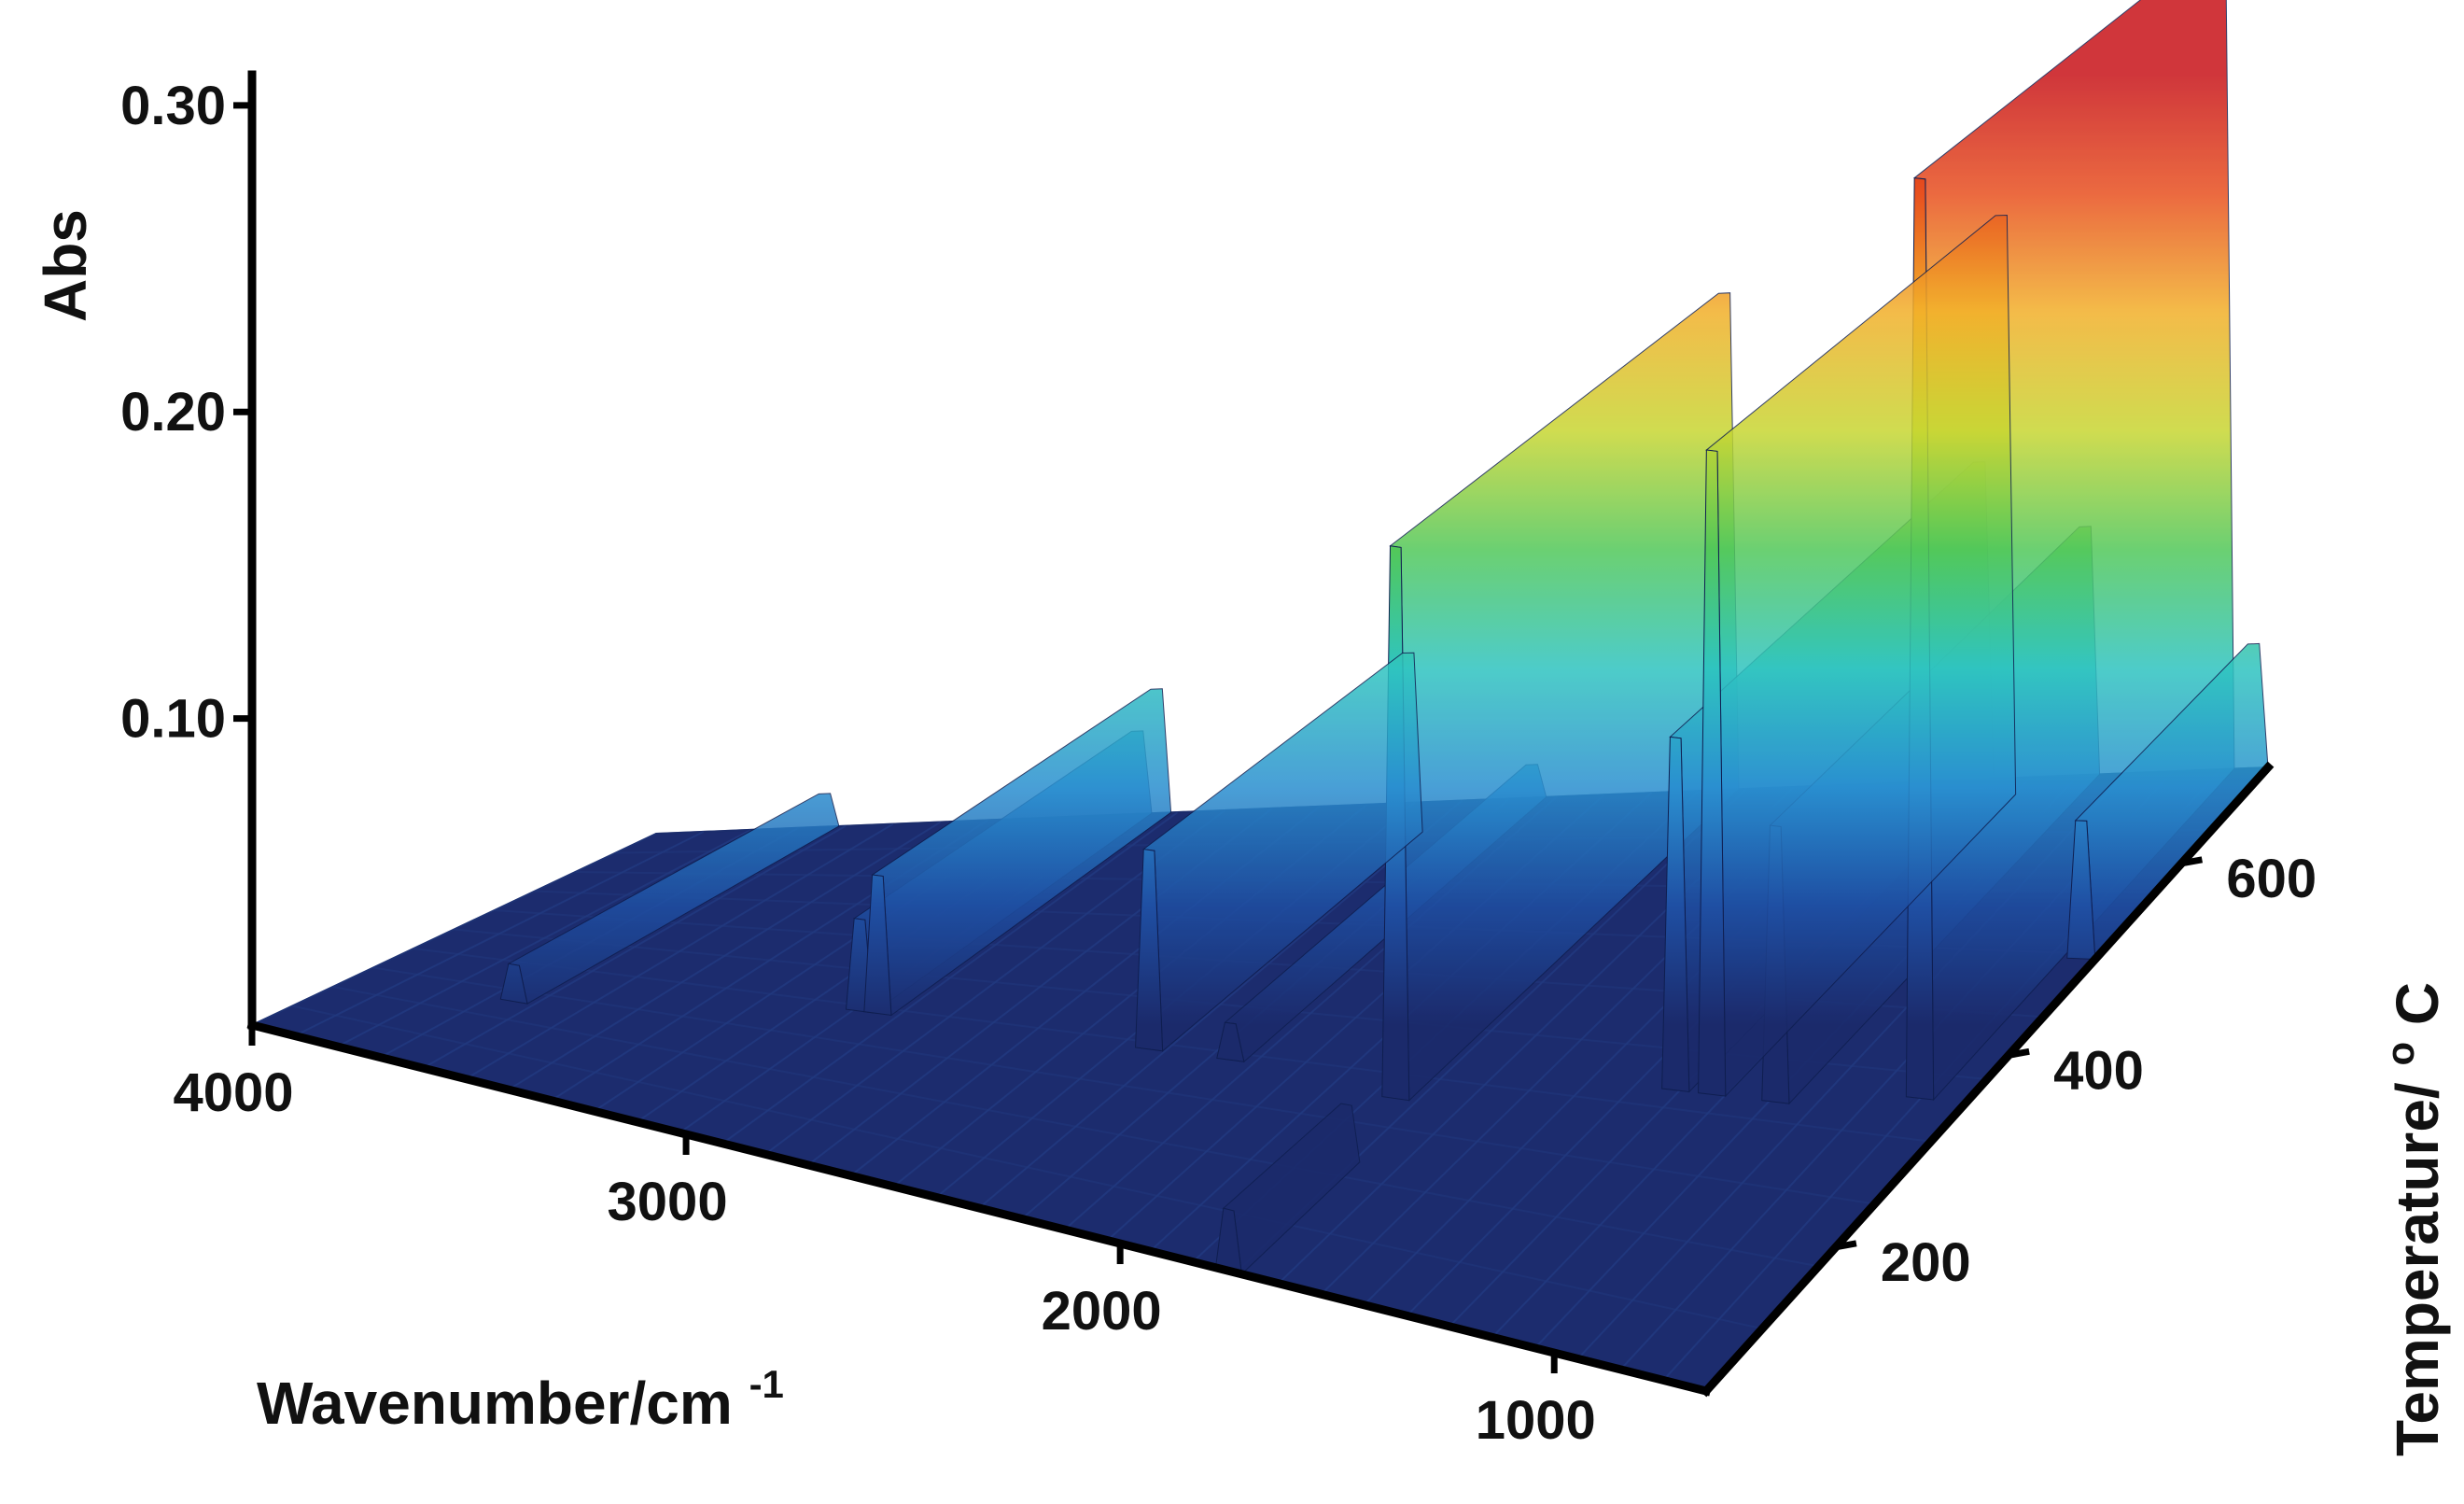 The image size is (2464, 1504). Describe the element at coordinates (1987, 1080) in the screenshot. I see `y-axis-line` at that location.